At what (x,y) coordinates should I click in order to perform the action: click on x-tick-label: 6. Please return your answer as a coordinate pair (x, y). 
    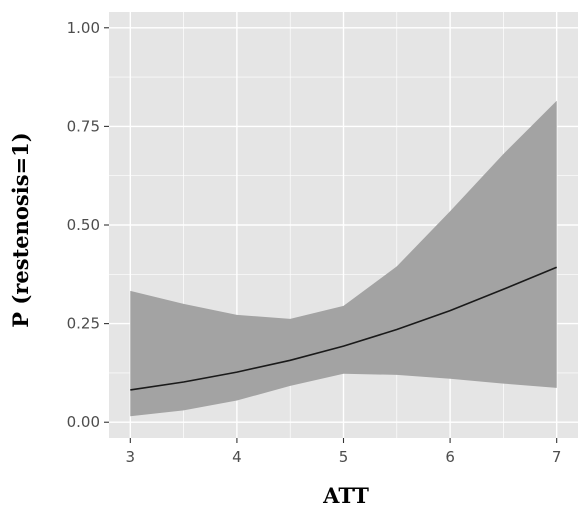
    Looking at the image, I should click on (450, 457).